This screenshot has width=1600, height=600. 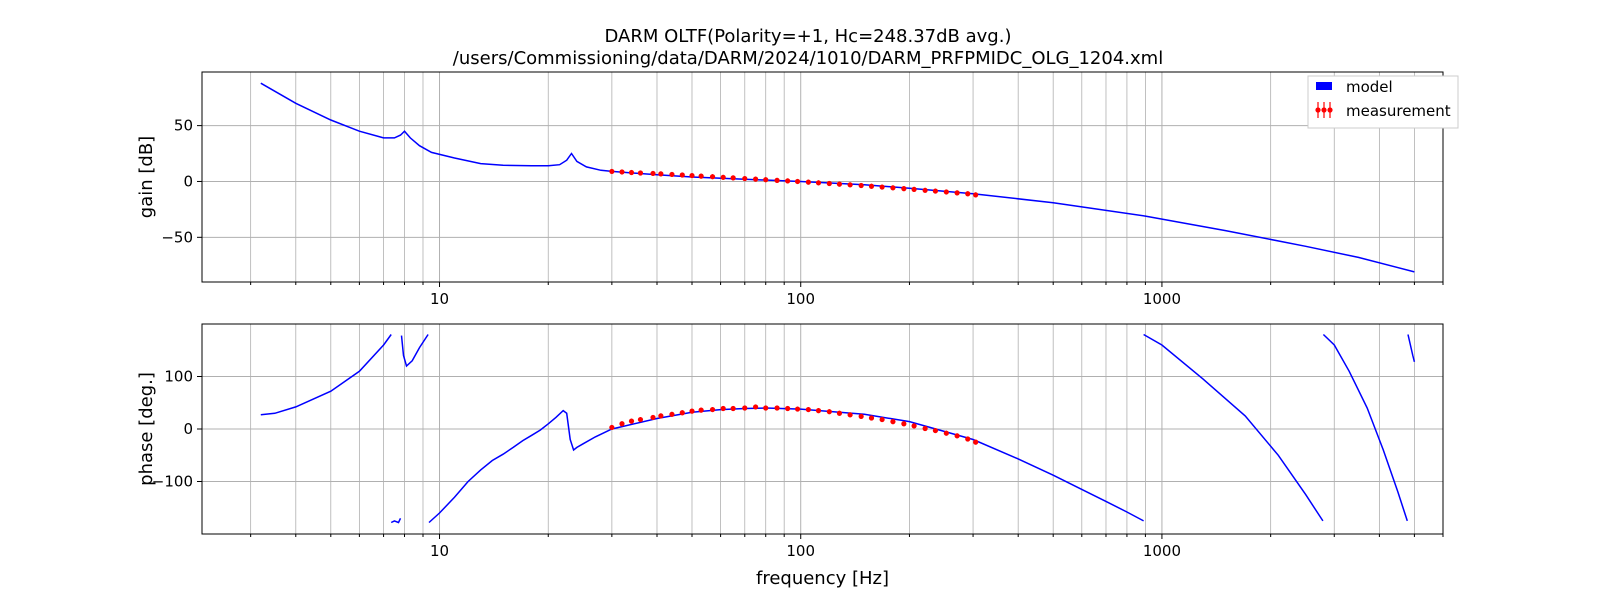 I want to click on legend: model measurement, so click(x=1383, y=102).